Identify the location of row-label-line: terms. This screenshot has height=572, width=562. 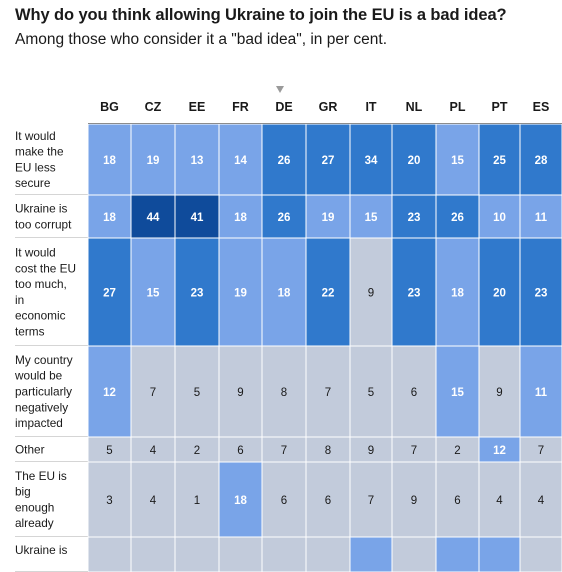
(30, 332).